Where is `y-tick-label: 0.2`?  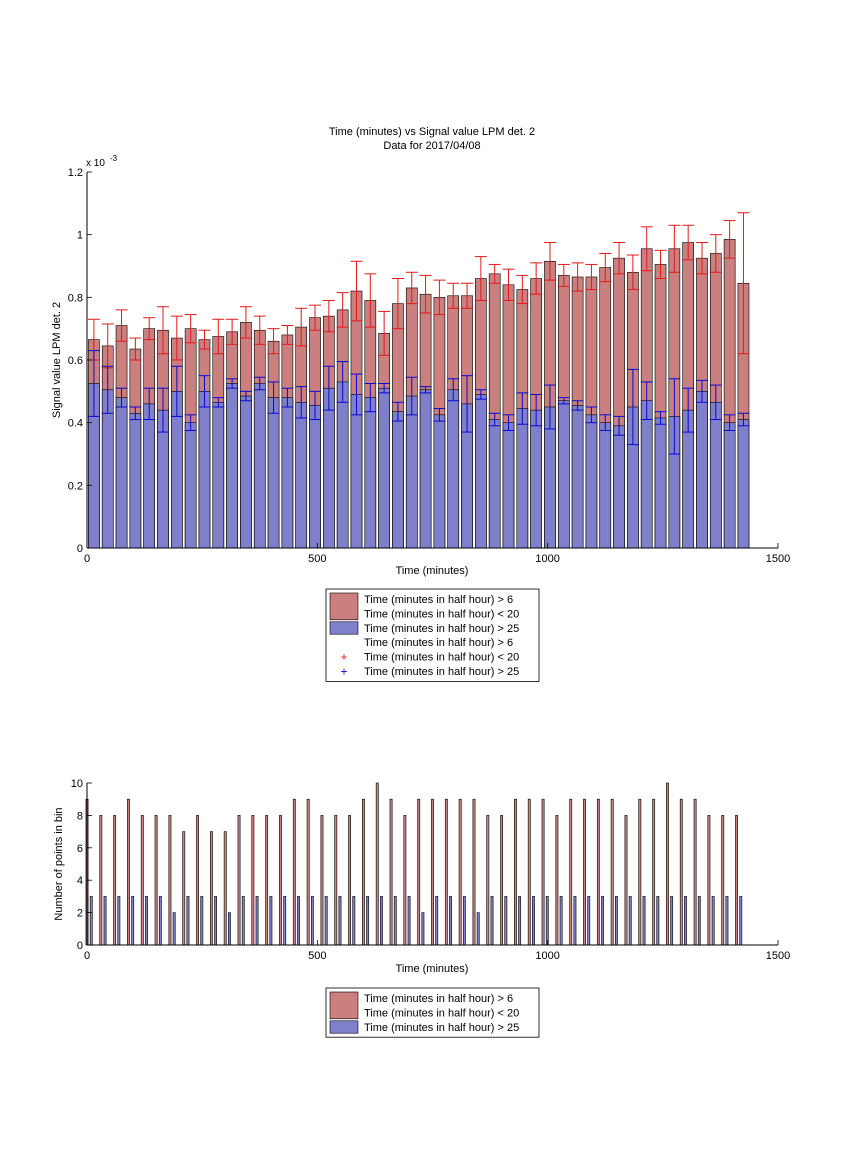 y-tick-label: 0.2 is located at coordinates (75, 486).